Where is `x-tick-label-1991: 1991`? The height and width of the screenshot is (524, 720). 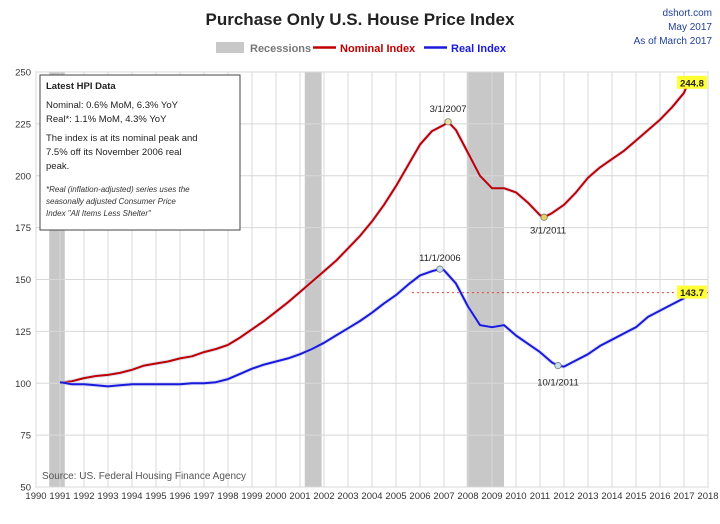
x-tick-label-1991: 1991 is located at coordinates (59, 496).